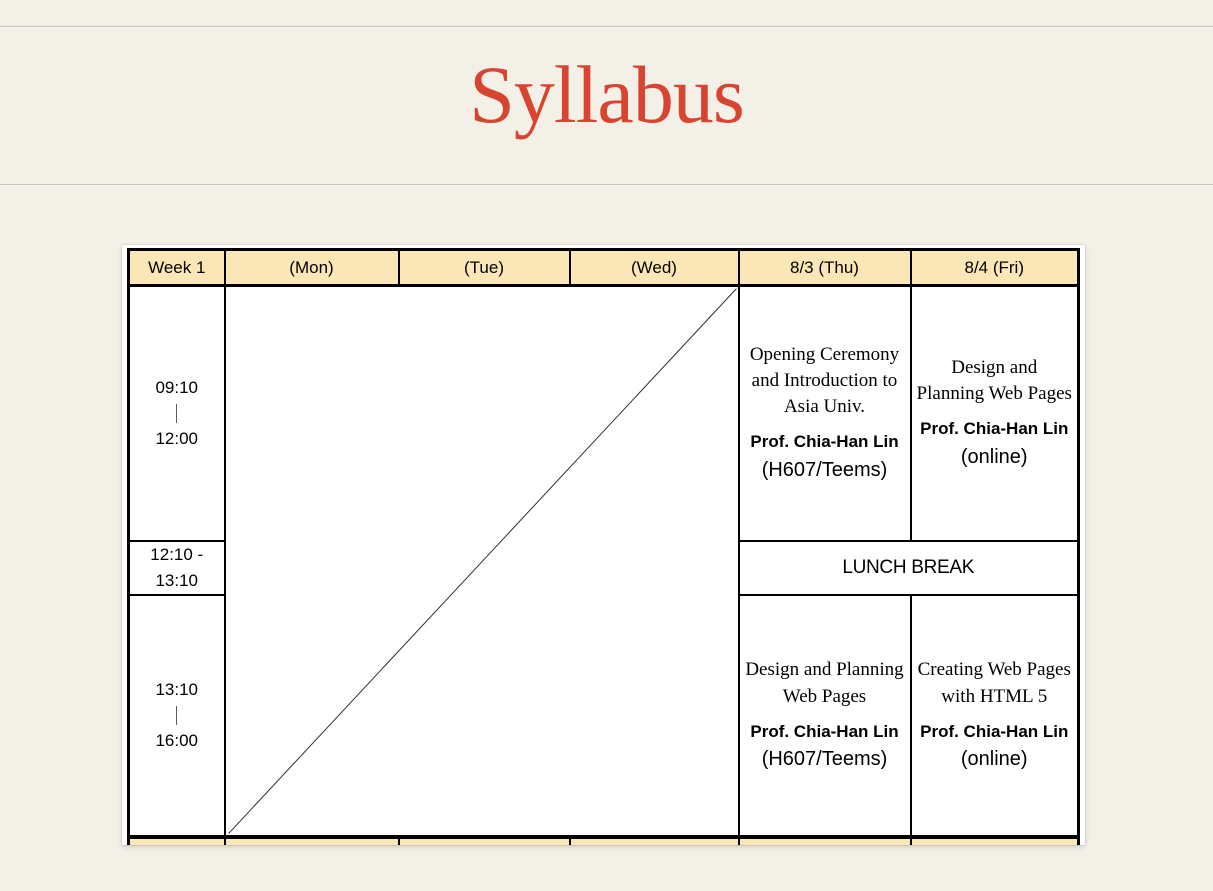 This screenshot has height=891, width=1213. I want to click on header-tue-cell: (Tue), so click(484, 267).